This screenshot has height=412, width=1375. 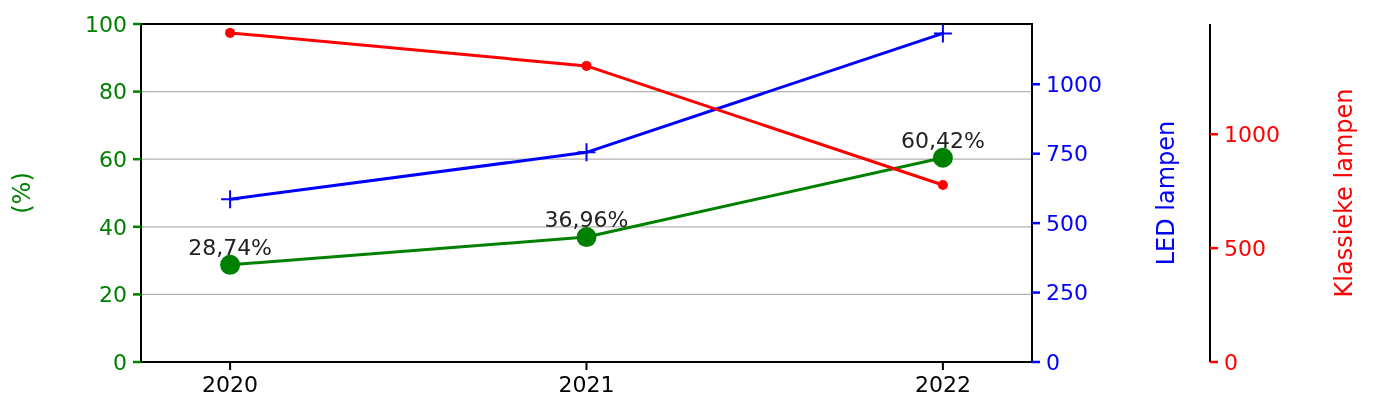 I want to click on x-tick-label: 2020, so click(x=230, y=384).